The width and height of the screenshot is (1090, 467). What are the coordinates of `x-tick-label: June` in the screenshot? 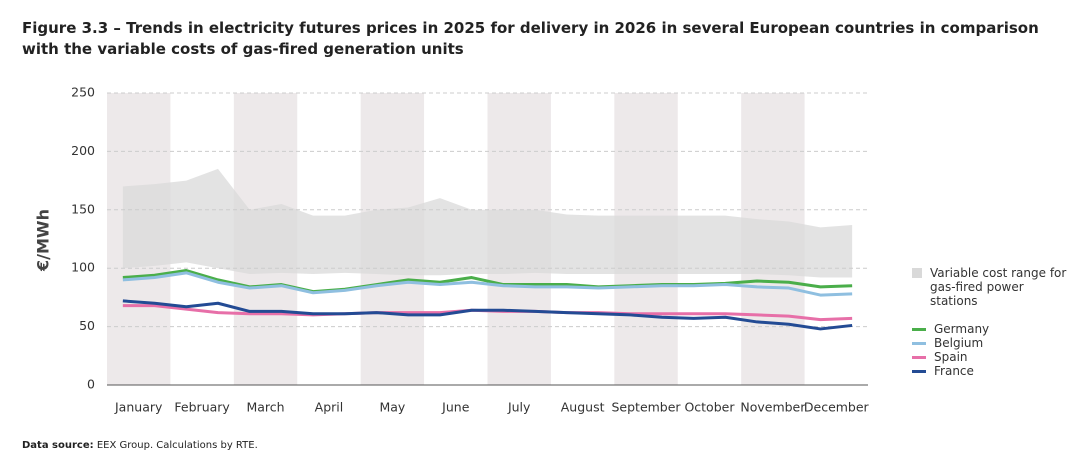 It's located at (455, 407).